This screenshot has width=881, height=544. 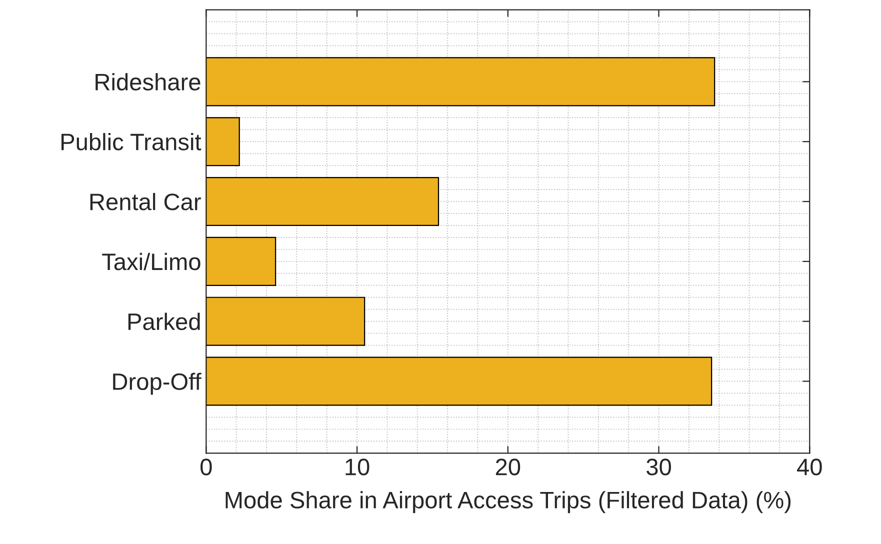 What do you see at coordinates (658, 467) in the screenshot?
I see `x-tick-label: 30` at bounding box center [658, 467].